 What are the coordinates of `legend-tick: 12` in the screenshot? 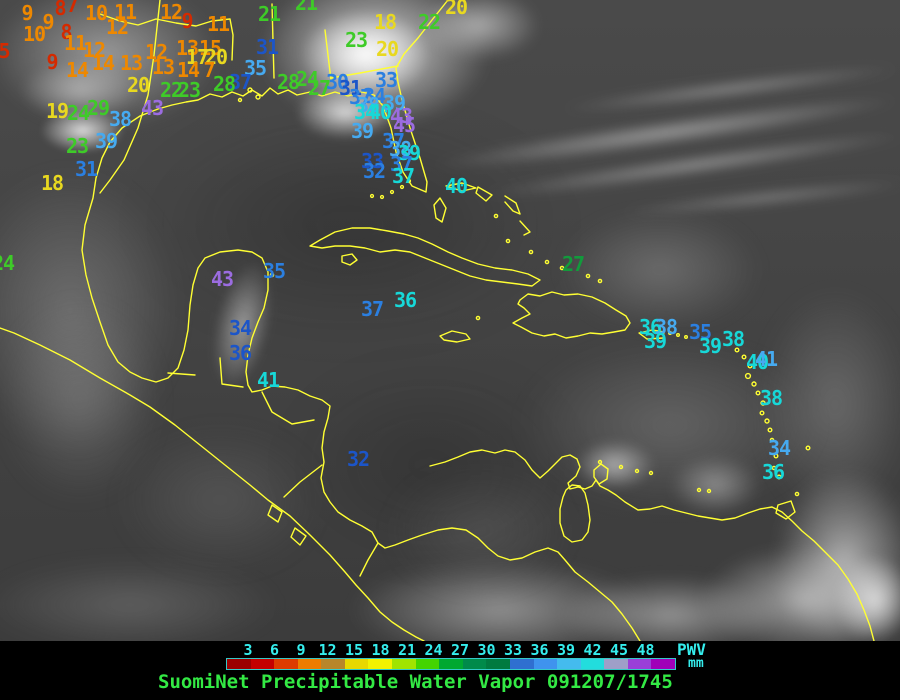 It's located at (327, 650).